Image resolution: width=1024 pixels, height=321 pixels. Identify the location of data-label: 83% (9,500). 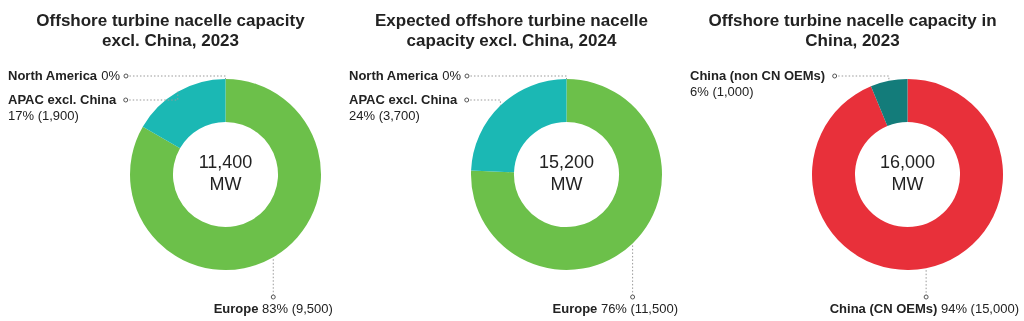
(297, 308).